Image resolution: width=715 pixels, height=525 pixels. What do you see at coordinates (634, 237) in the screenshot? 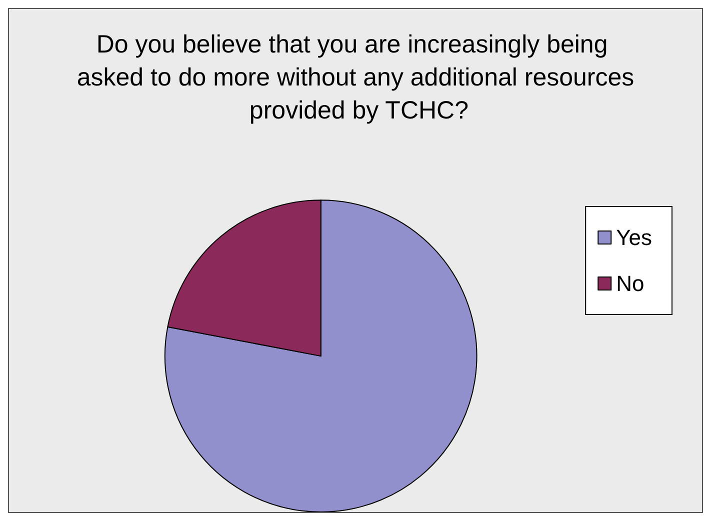
I see `legend-label: Yes` at bounding box center [634, 237].